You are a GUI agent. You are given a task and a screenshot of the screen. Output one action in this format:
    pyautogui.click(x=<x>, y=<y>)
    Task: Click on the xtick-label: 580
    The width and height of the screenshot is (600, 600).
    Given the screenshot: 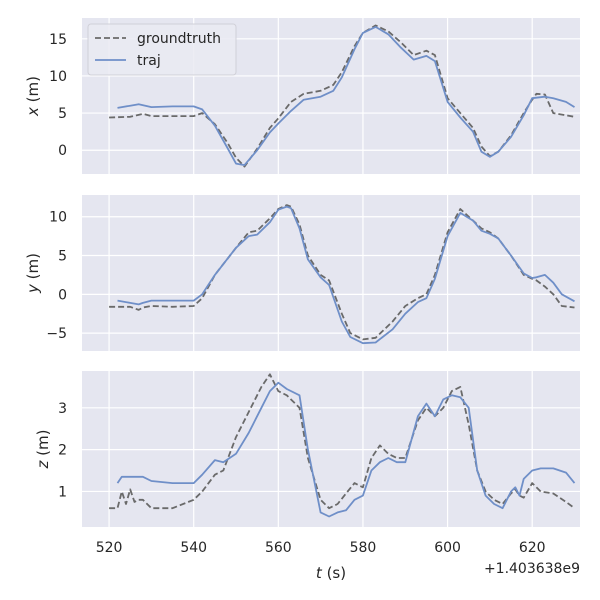 What is the action you would take?
    pyautogui.click(x=363, y=548)
    